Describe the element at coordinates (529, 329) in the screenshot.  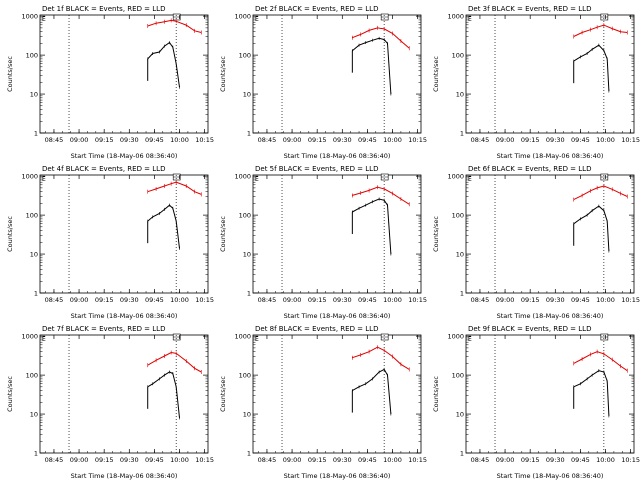
I see `chart-title: Det 9f BLACK = Events, RED = LLD` at that location.